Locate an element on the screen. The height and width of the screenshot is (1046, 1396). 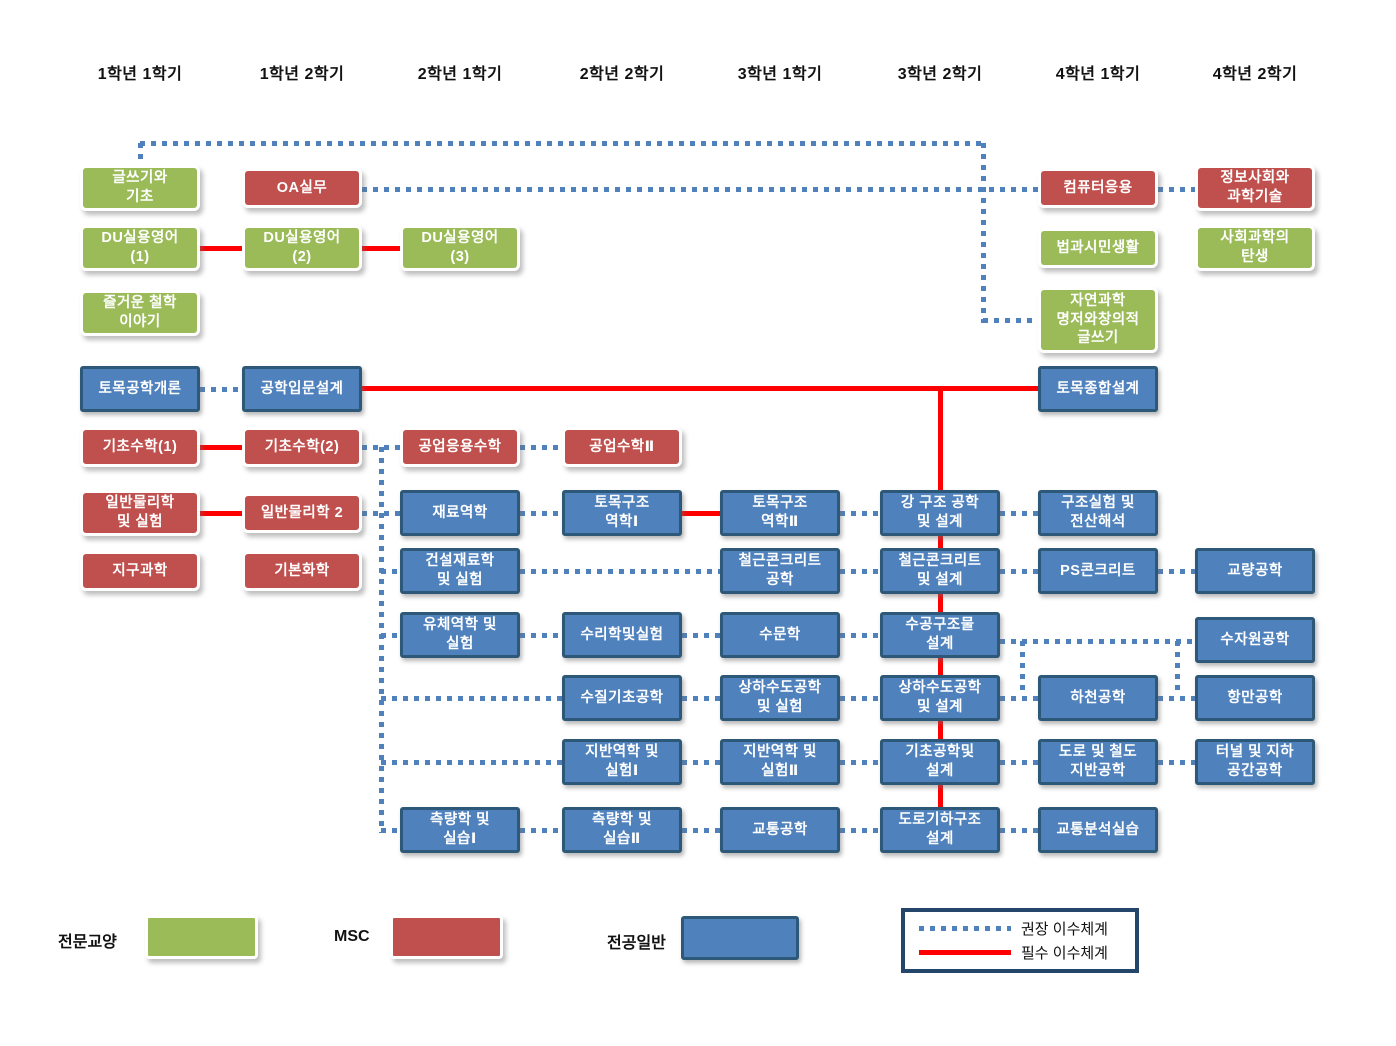
course-box: 수질기초공학 is located at coordinates (622, 698).